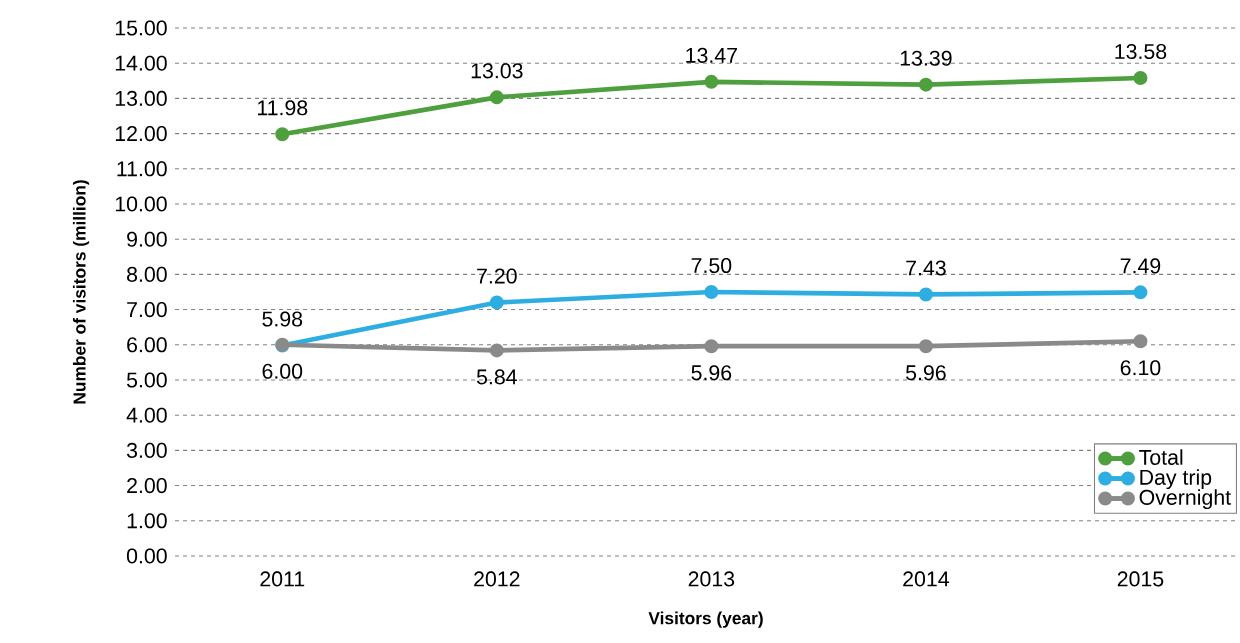  Describe the element at coordinates (1185, 499) in the screenshot. I see `legend-label: Overnight` at that location.